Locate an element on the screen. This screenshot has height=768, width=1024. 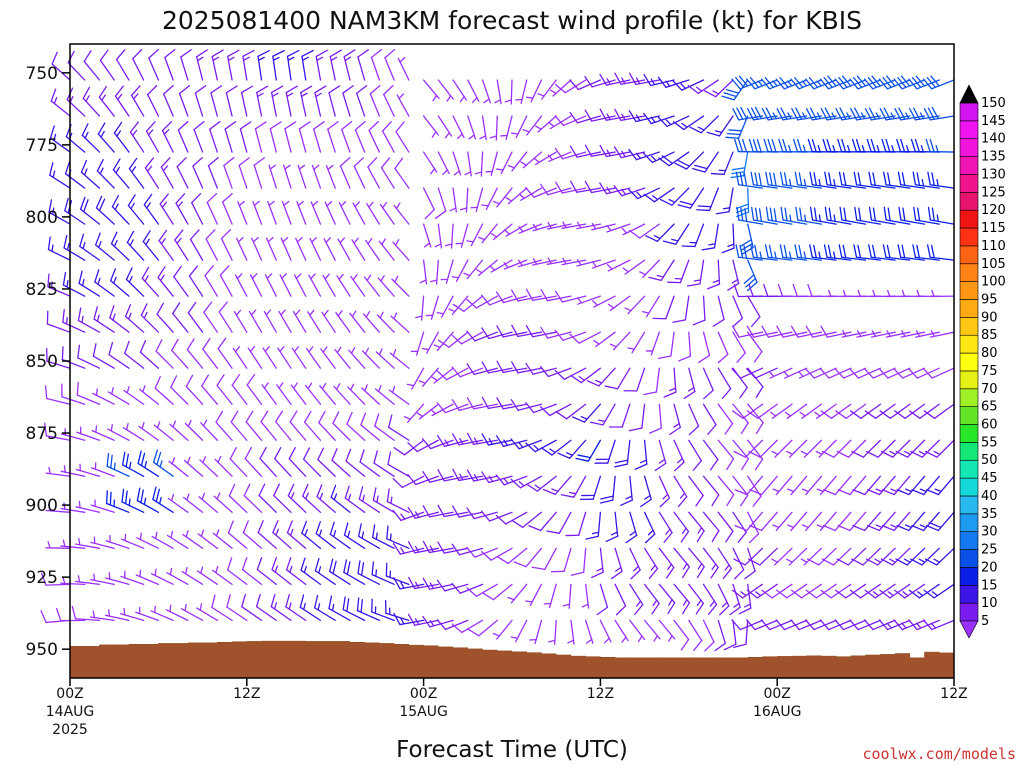
y-tick-label: 800 is located at coordinates (42, 218).